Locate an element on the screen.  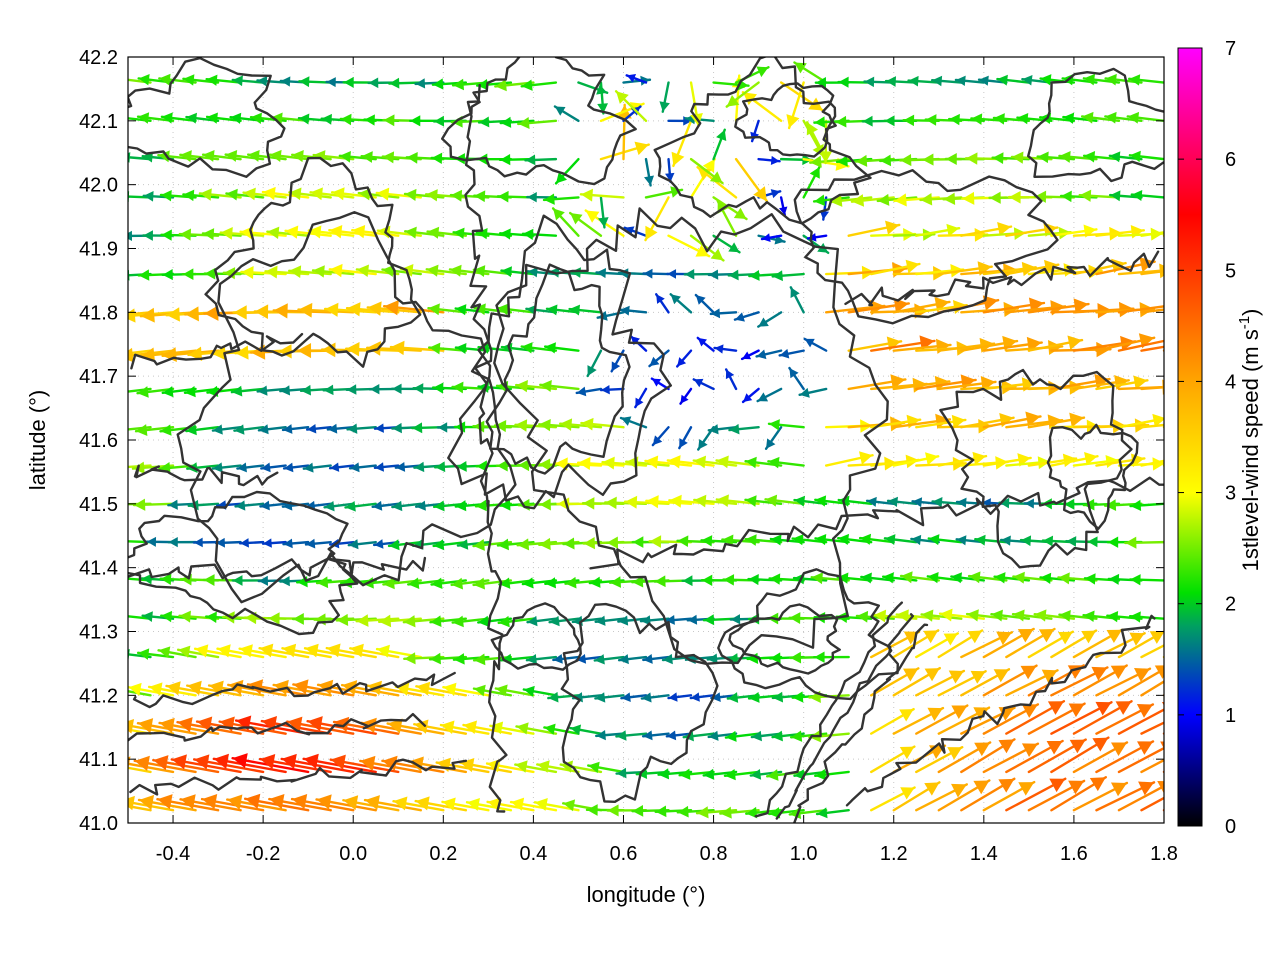
colorbar-ticks: 0 1 2 3 4 5 6 7 is located at coordinates (1207, 438).